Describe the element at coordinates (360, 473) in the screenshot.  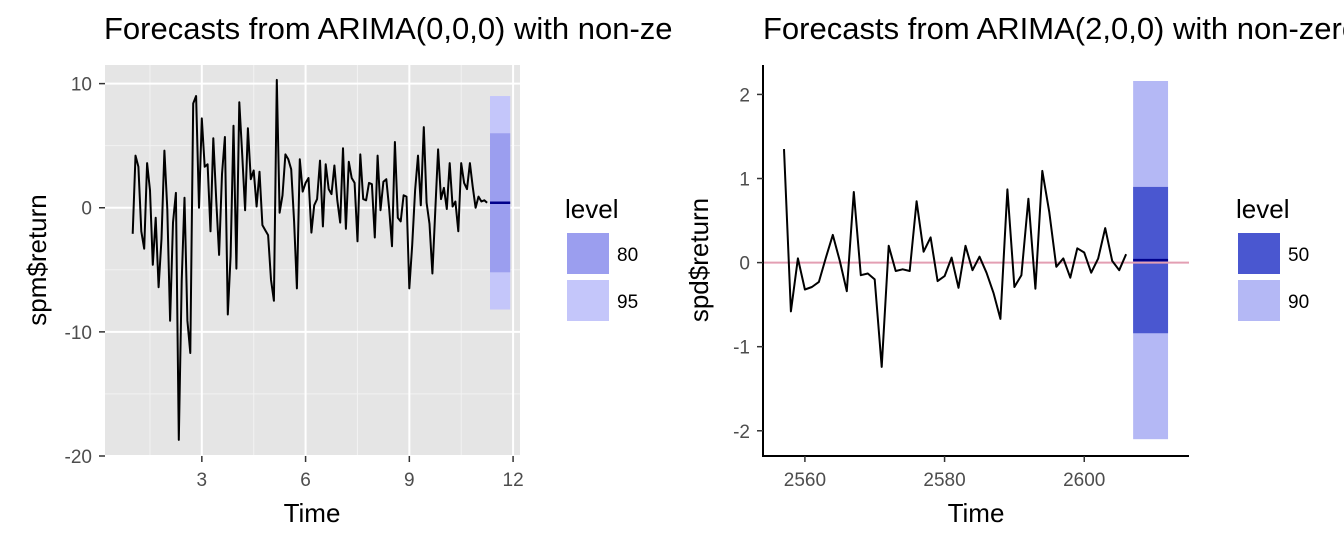
I see `left-x-axis: 3 6 9 12` at that location.